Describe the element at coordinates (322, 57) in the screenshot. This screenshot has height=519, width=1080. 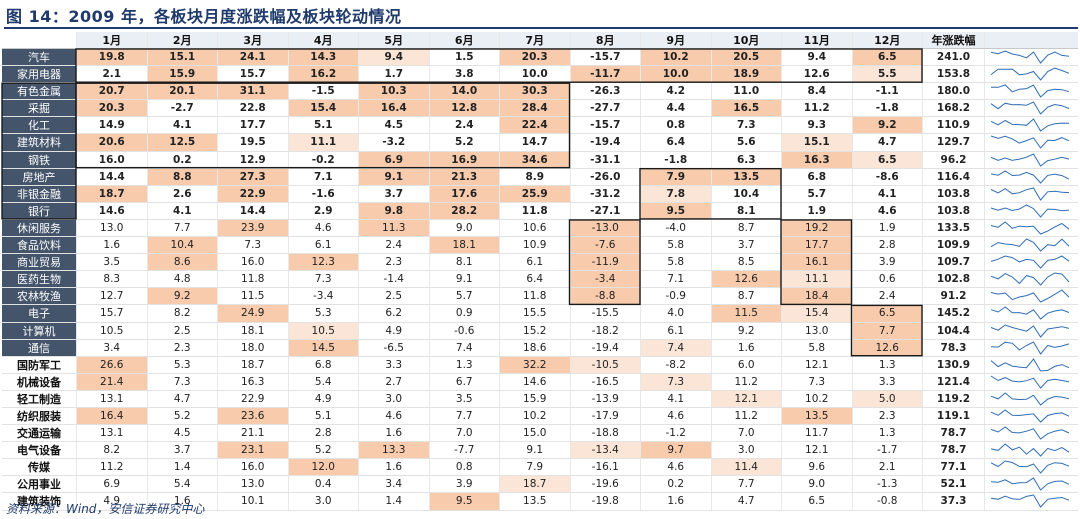
I see `value-cell: 14.3` at that location.